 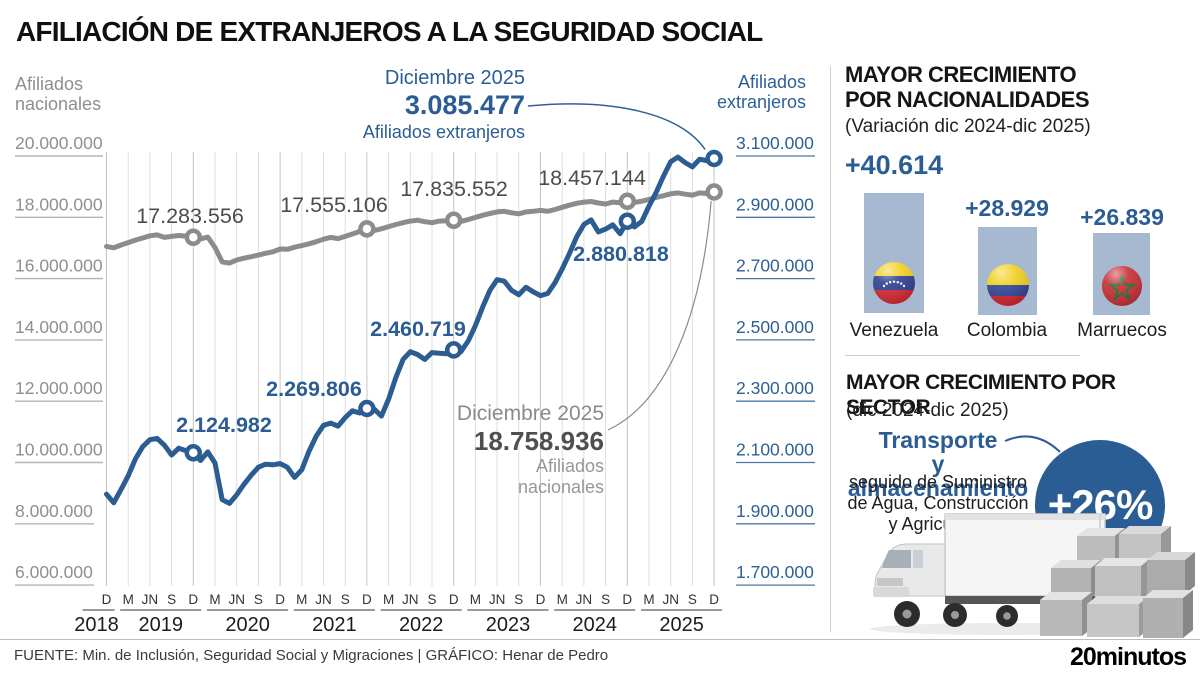 I want to click on svg-text: 2020, so click(x=247, y=625).